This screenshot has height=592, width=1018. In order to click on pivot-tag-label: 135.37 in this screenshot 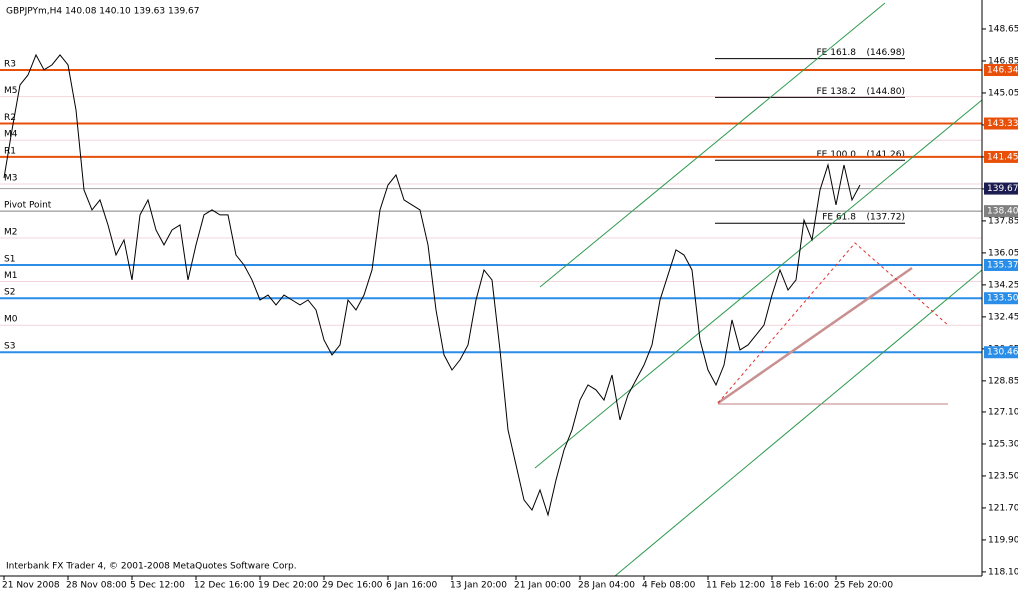, I will do `click(1002, 265)`.